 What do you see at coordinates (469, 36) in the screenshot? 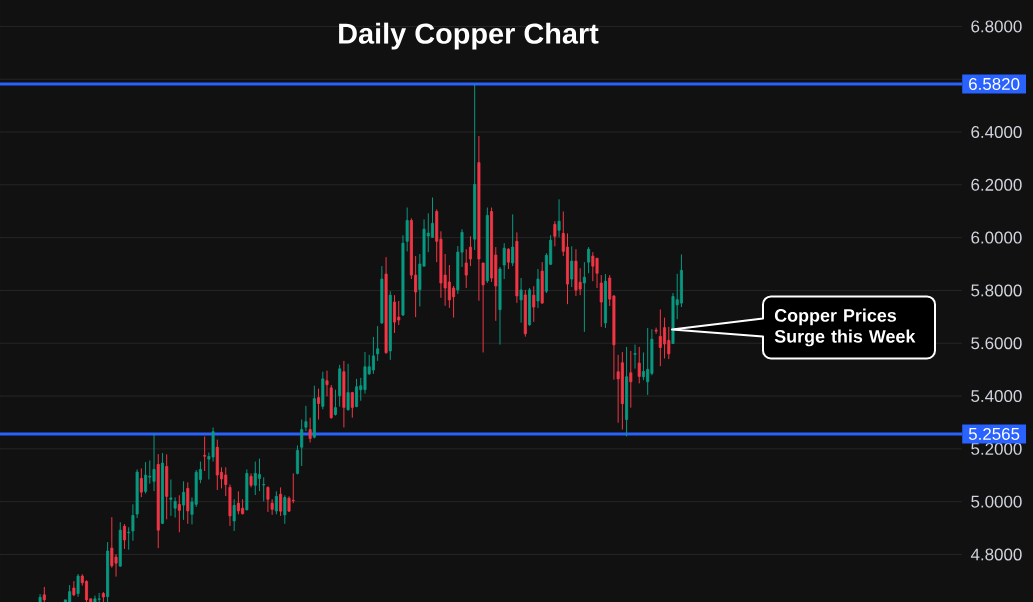
I see `text: Daily Copper Chart` at bounding box center [469, 36].